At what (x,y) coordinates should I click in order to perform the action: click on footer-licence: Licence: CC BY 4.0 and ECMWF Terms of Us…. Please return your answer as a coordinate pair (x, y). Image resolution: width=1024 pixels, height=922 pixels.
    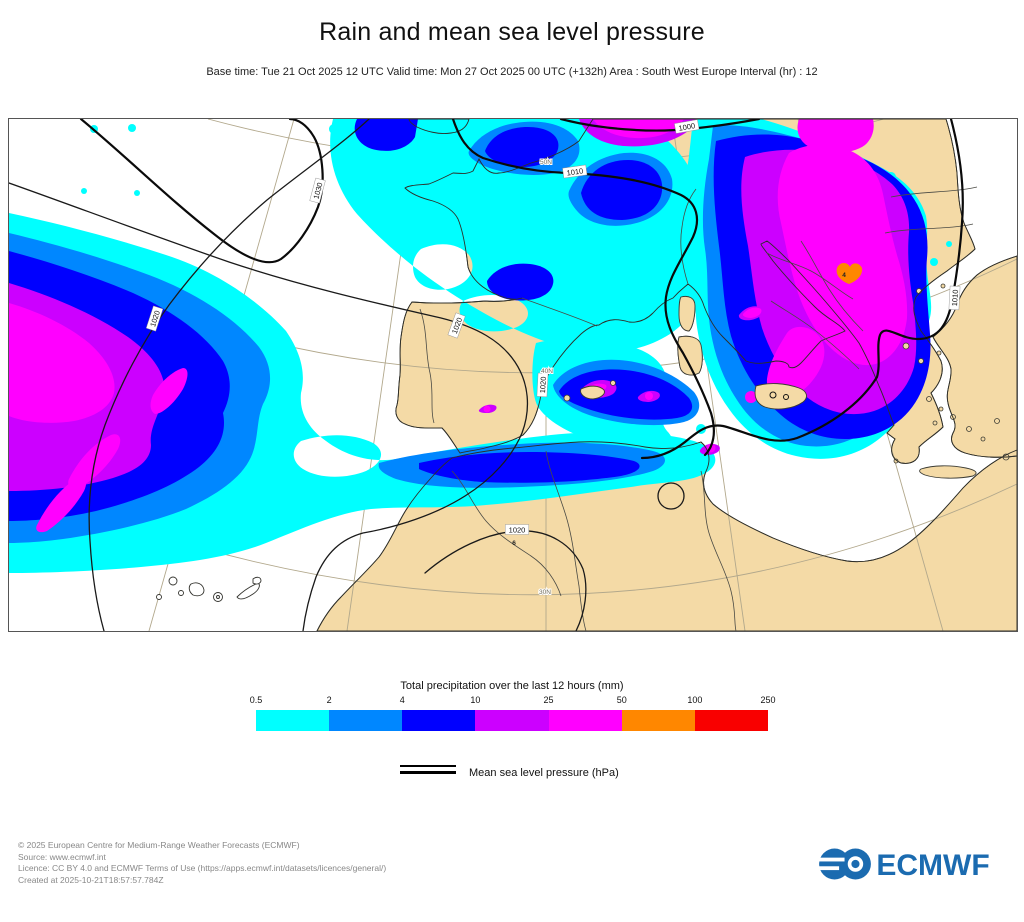
    Looking at the image, I should click on (202, 868).